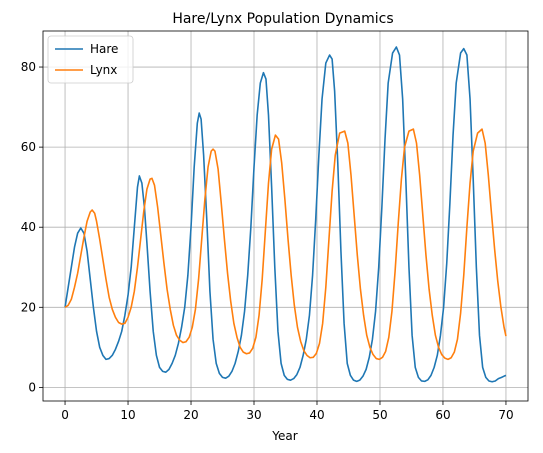  I want to click on x-axis-label: Year, so click(284, 436).